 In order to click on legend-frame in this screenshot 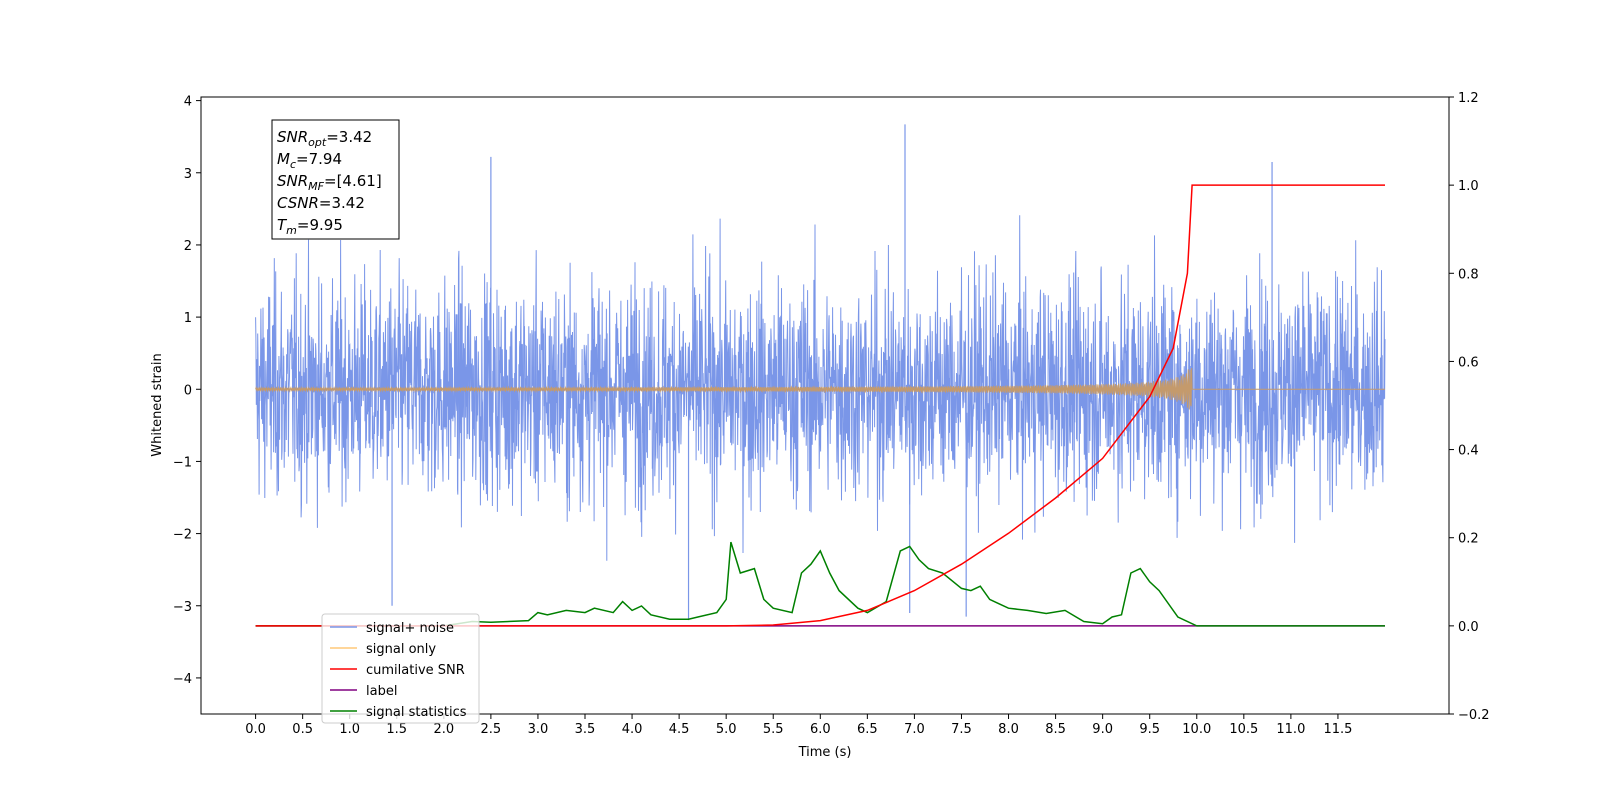, I will do `click(400, 668)`.